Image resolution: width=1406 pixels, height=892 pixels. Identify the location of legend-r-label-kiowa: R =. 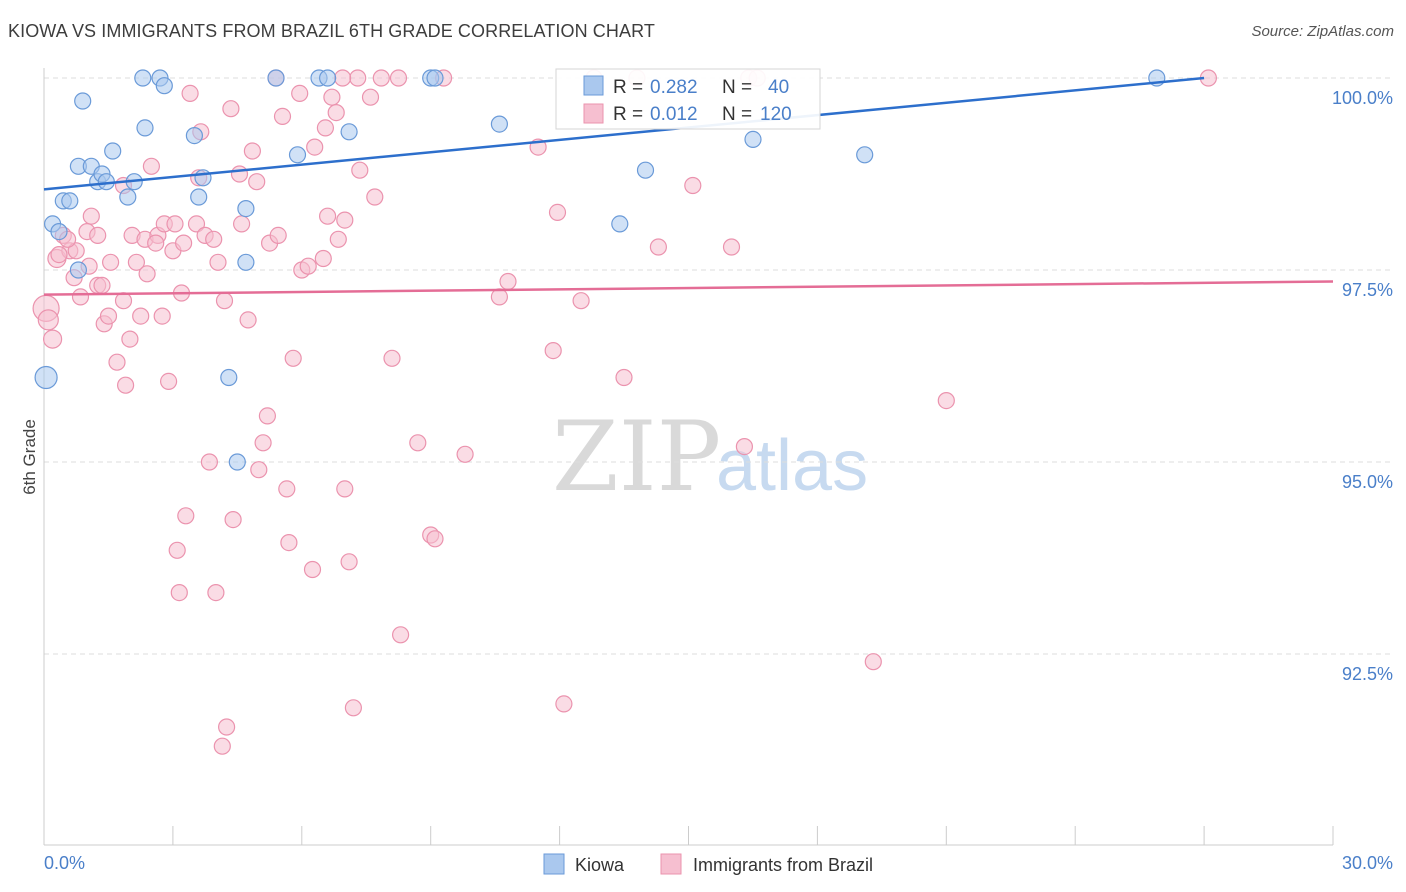
(628, 87).